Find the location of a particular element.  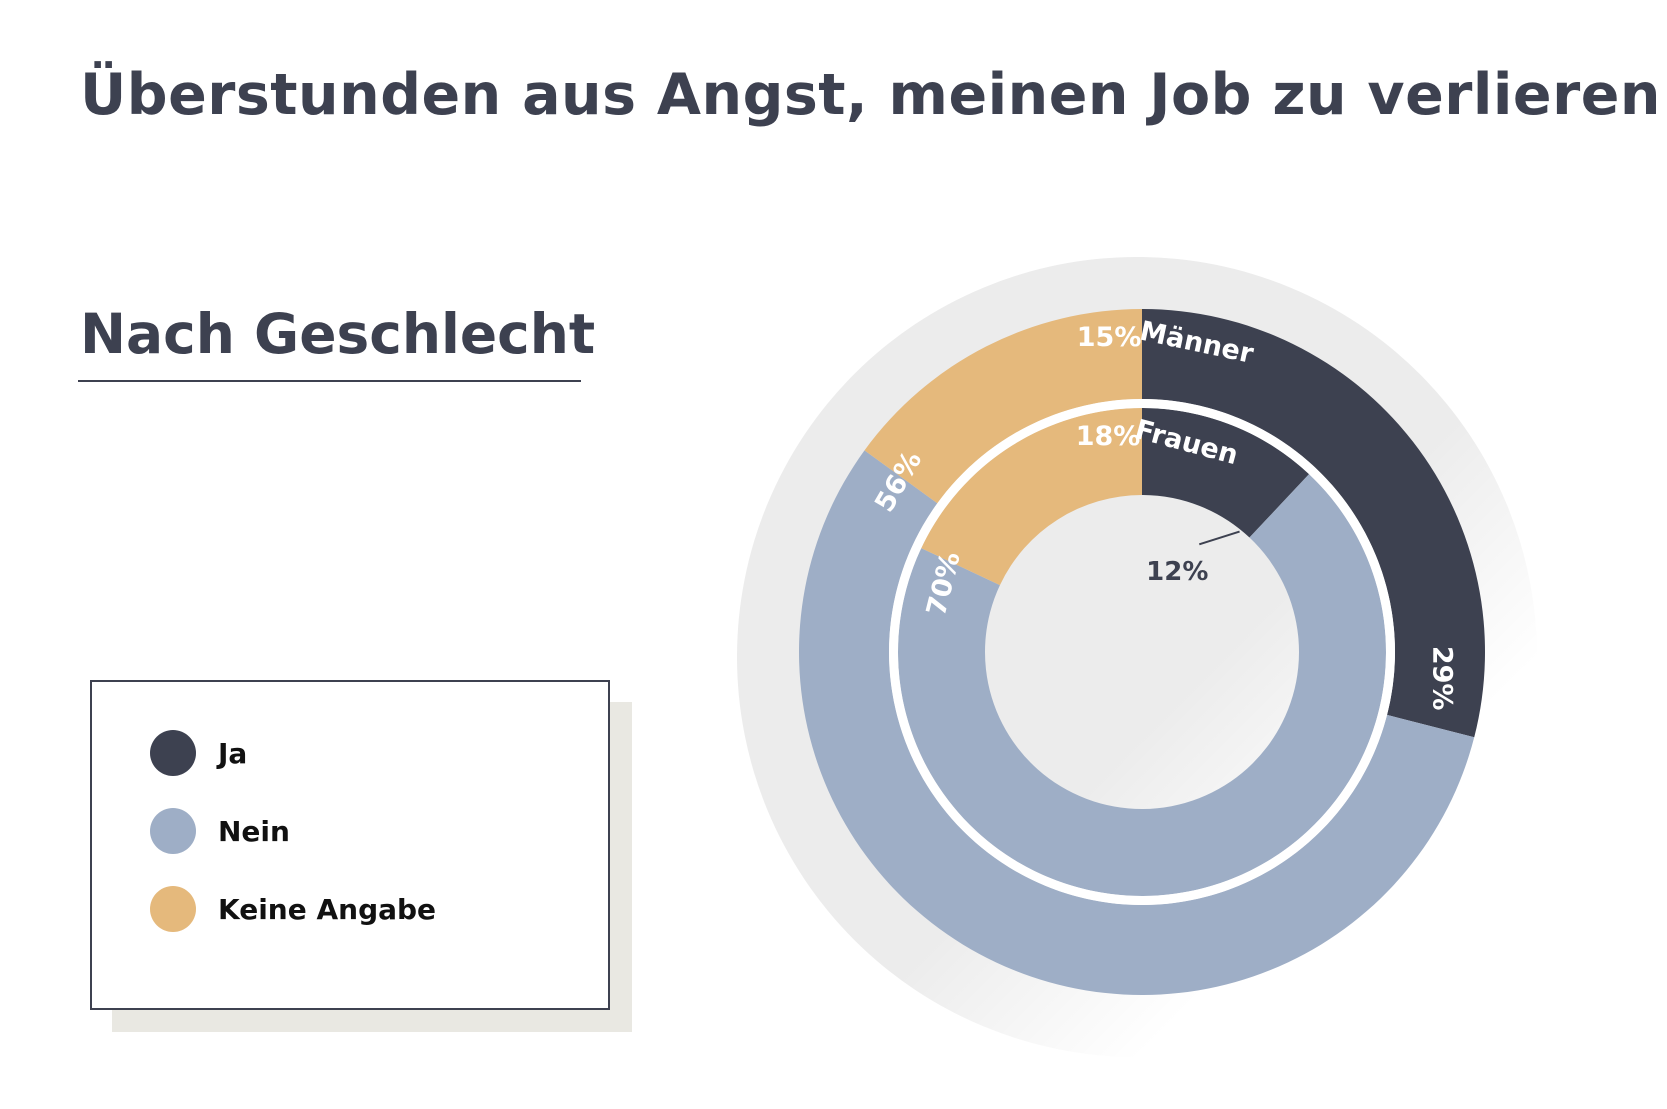

legend-item-nein: Nein is located at coordinates (220, 831).